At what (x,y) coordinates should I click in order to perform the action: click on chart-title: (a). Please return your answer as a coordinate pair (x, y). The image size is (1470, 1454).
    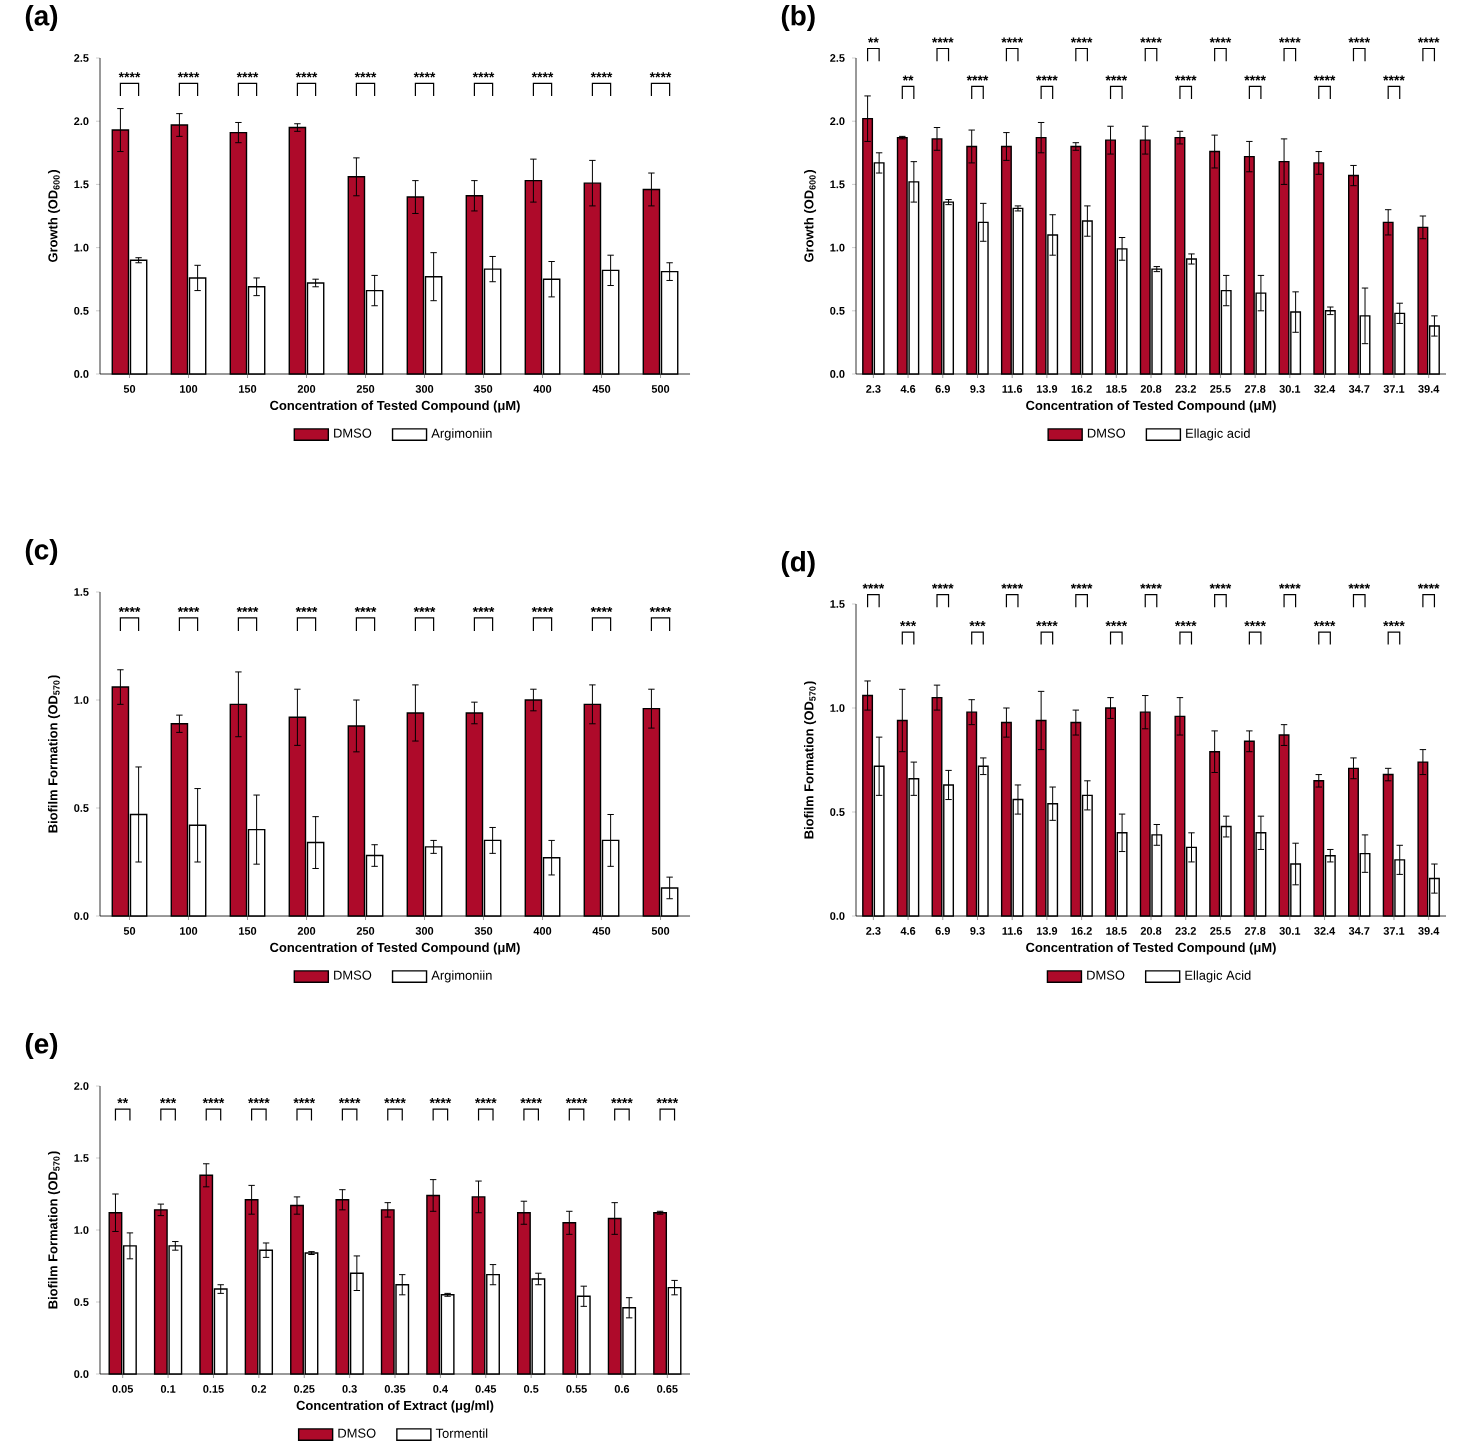
    Looking at the image, I should click on (41, 18).